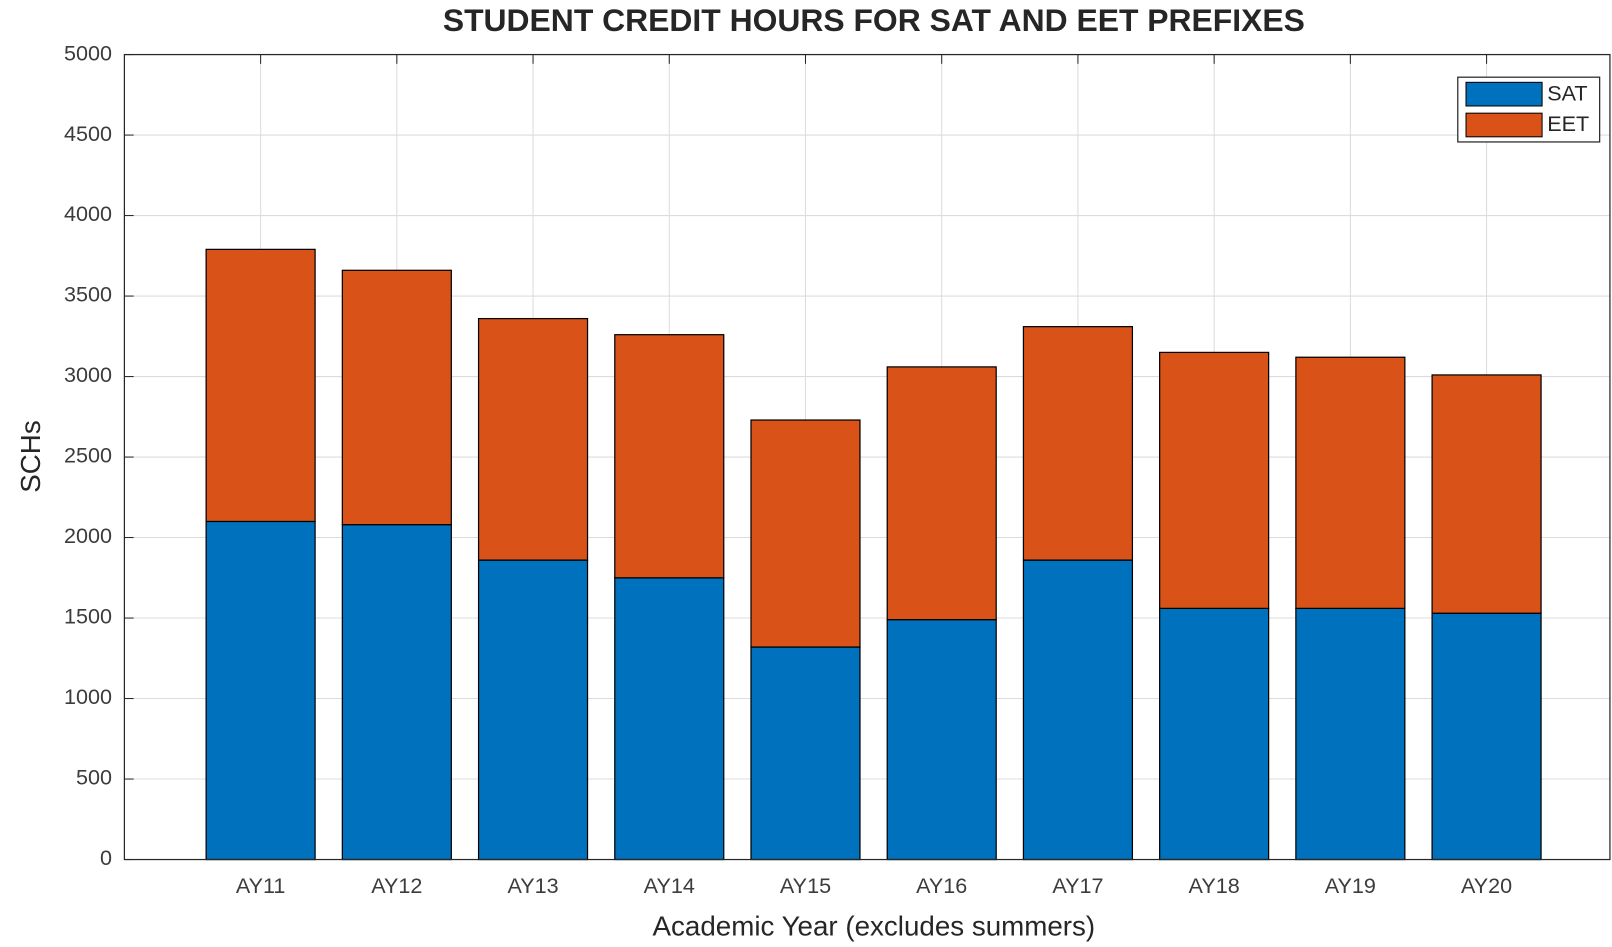 The width and height of the screenshot is (1612, 947). What do you see at coordinates (88, 535) in the screenshot?
I see `y-tick-label: 2000` at bounding box center [88, 535].